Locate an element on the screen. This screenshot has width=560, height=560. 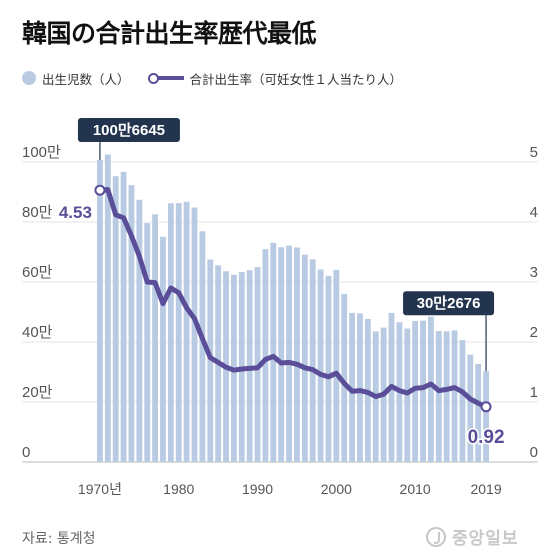
source-note: 자료: 통계청 is located at coordinates (59, 539).